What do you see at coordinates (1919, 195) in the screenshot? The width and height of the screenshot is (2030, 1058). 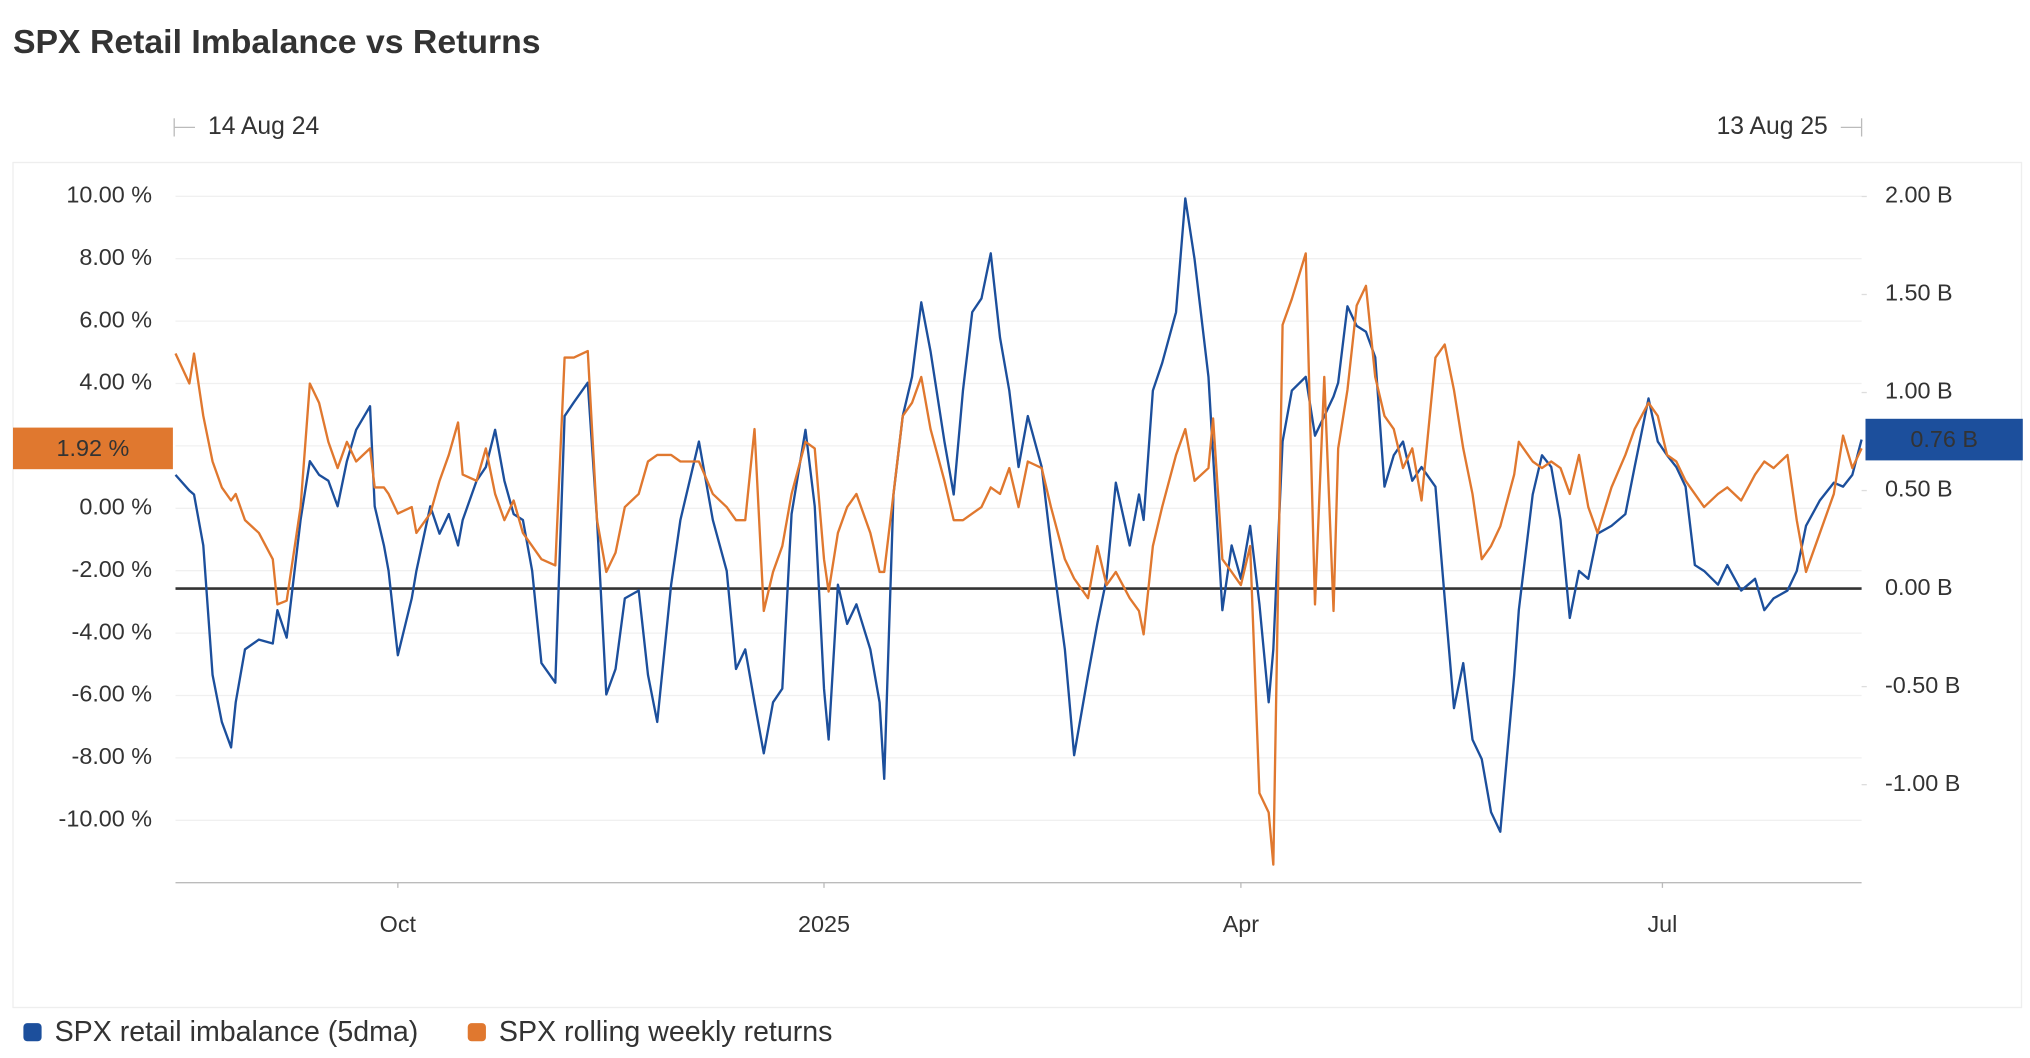 I see `y2-tick-label: 2.00 B` at bounding box center [1919, 195].